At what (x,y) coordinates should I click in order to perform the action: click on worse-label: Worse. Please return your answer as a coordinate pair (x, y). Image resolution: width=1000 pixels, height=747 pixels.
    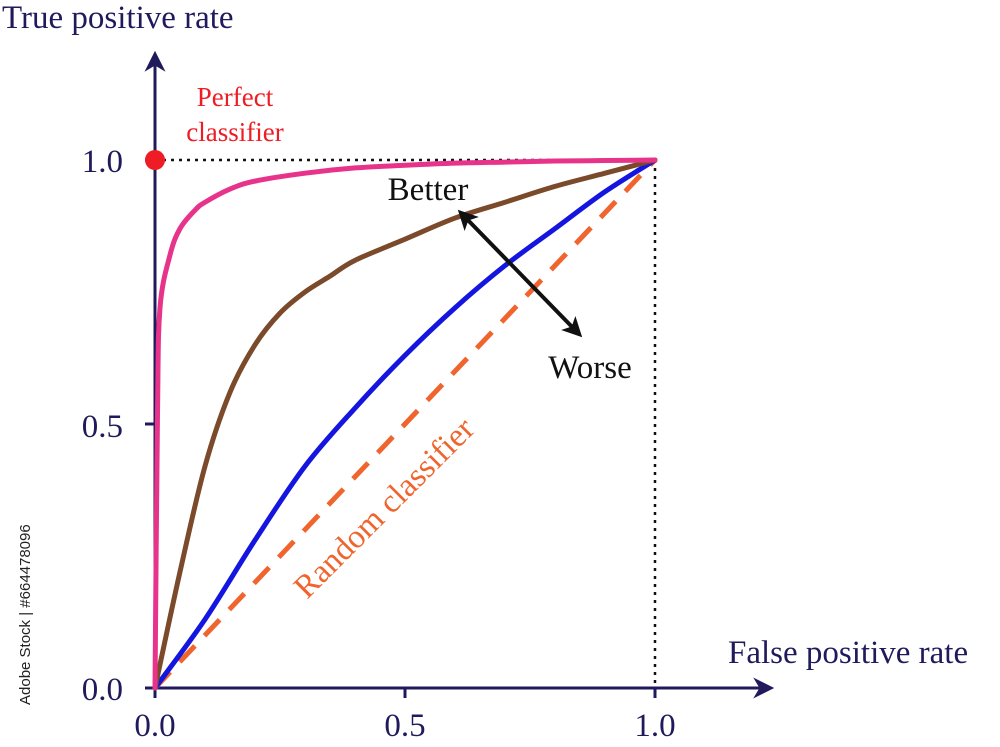
    Looking at the image, I should click on (589, 368).